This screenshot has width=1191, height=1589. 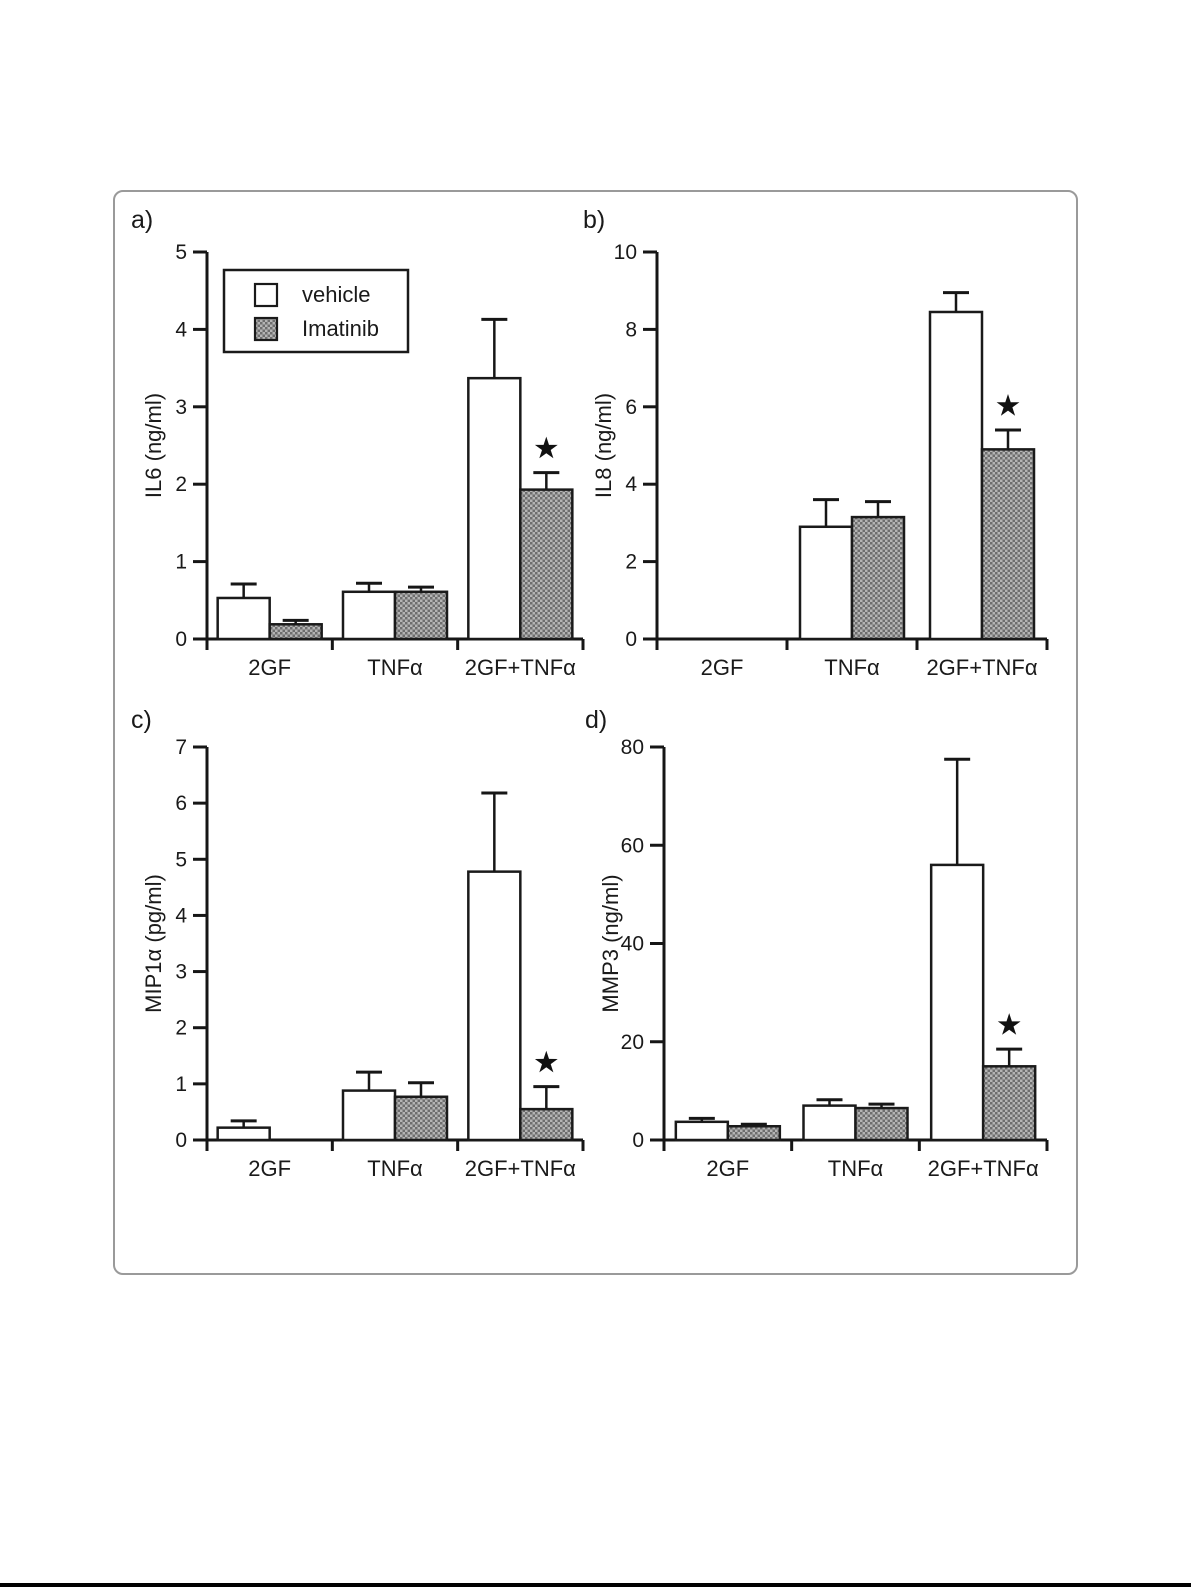 What do you see at coordinates (141, 720) in the screenshot?
I see `panel-letter: c)` at bounding box center [141, 720].